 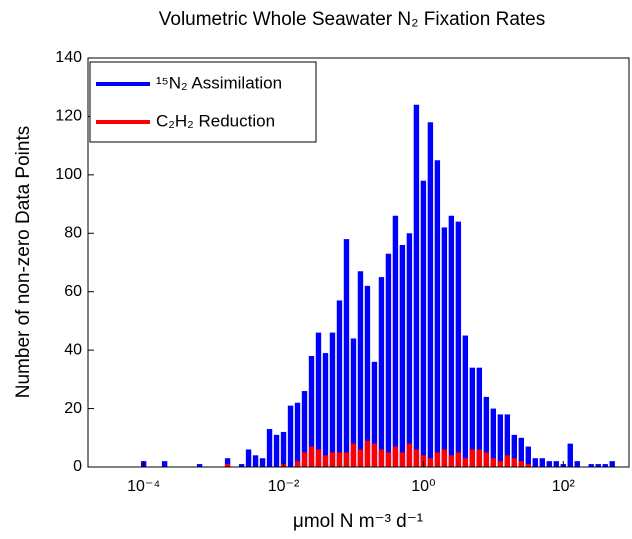 I want to click on legend-label: C₂H₂ Reduction, so click(x=215, y=120).